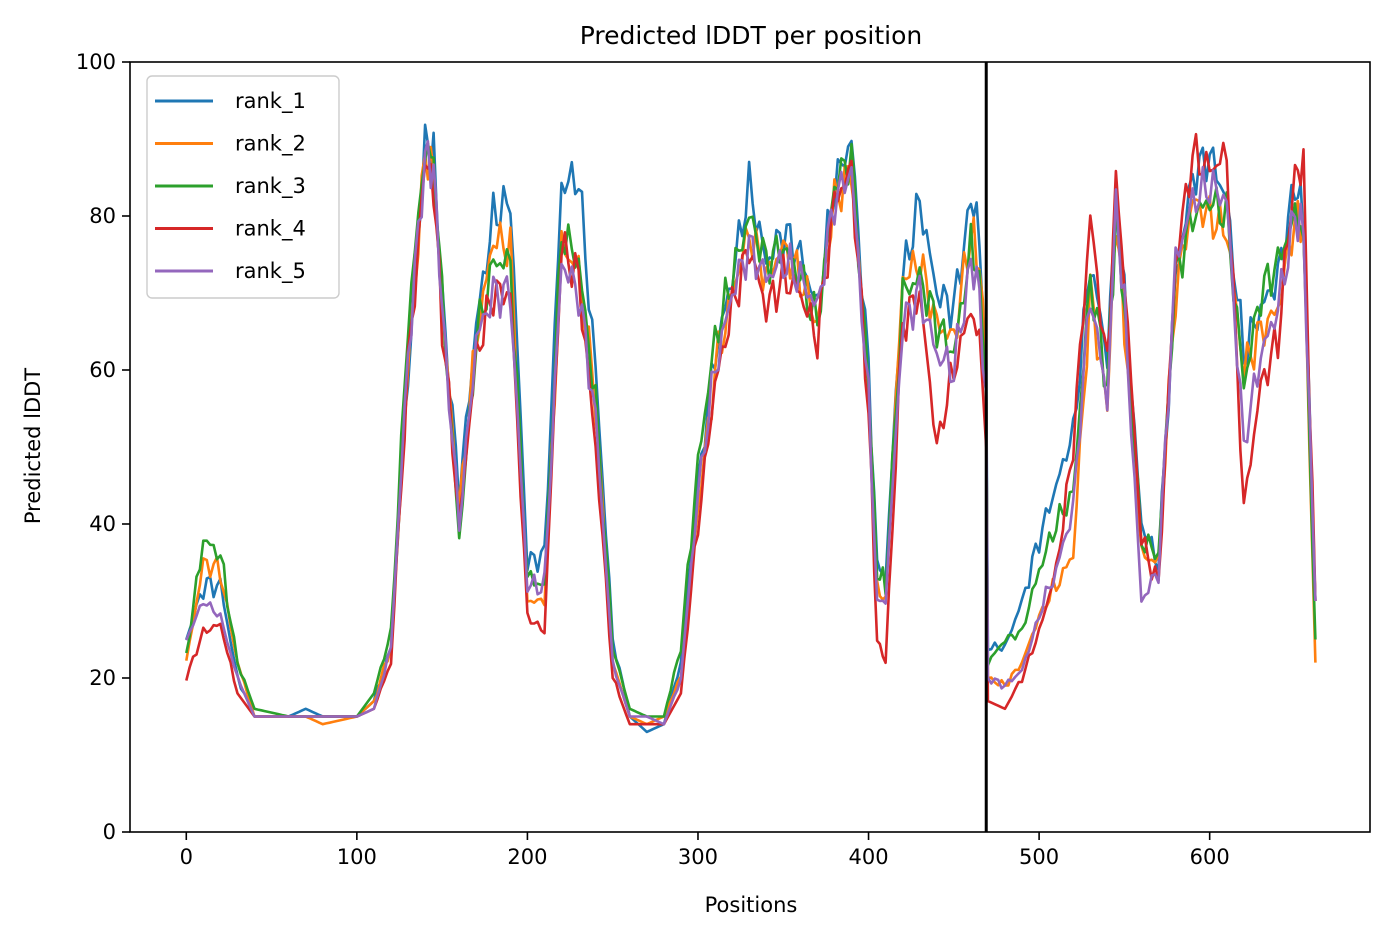 This screenshot has height=939, width=1391. I want to click on y-tick-label: 80, so click(102, 216).